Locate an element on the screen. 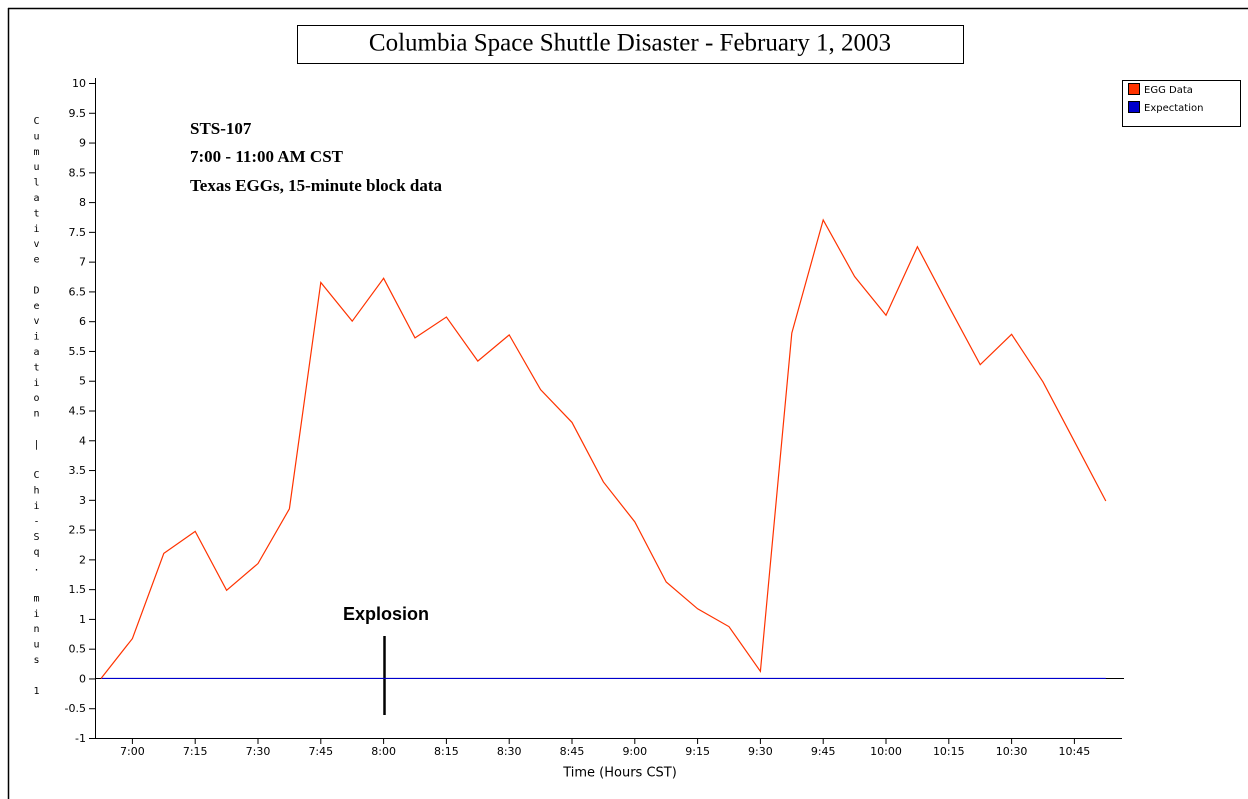 The image size is (1248, 799). y-tick-label: 5 is located at coordinates (82, 381).